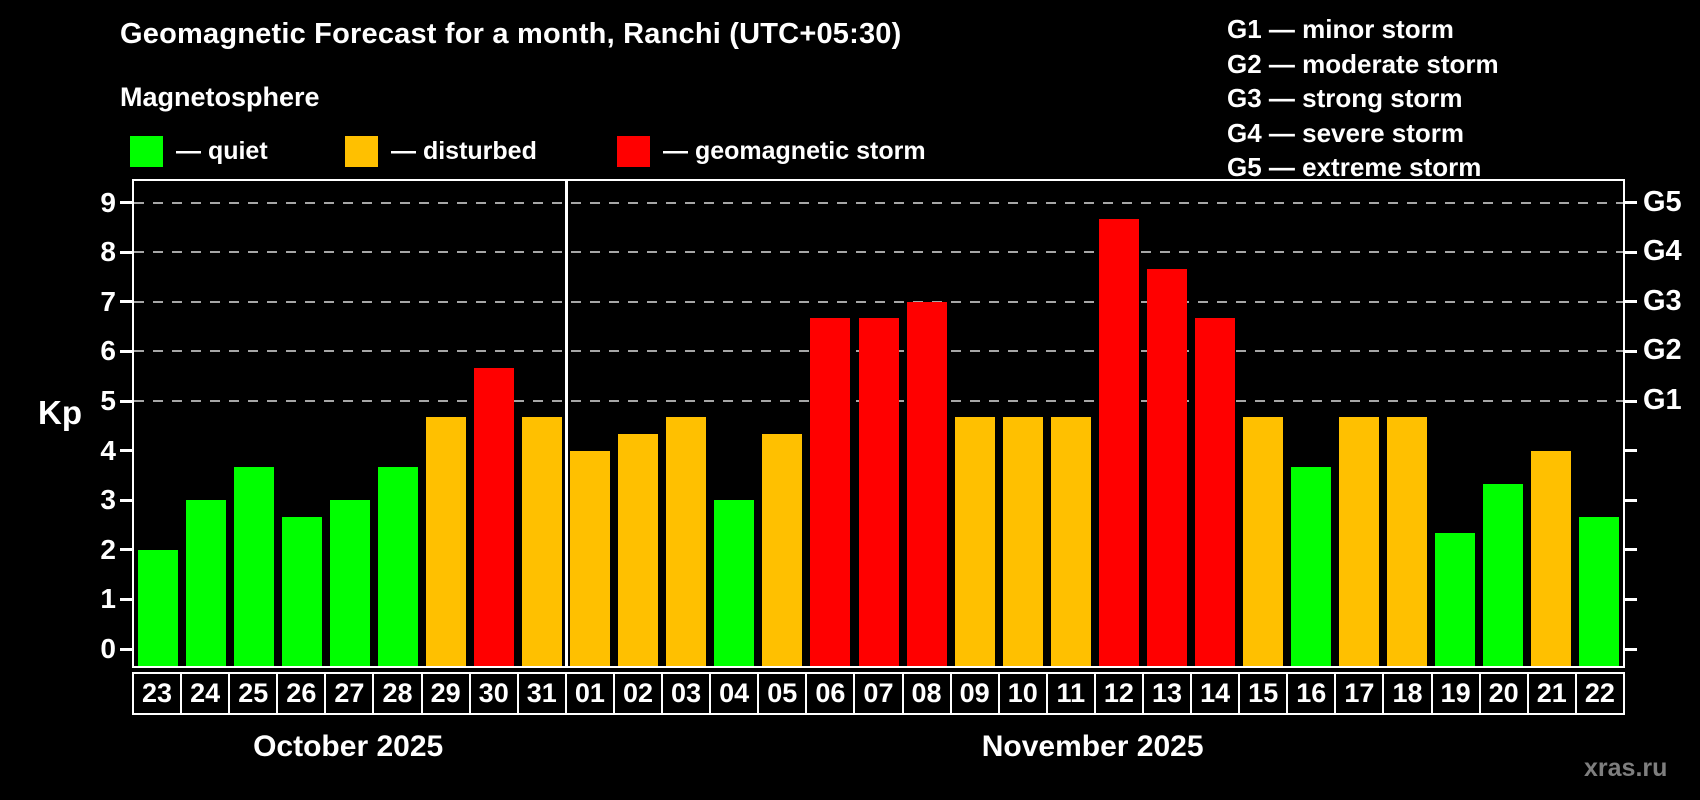 Image resolution: width=1700 pixels, height=800 pixels. Describe the element at coordinates (1662, 300) in the screenshot. I see `g-scale-label-g3: G3` at that location.